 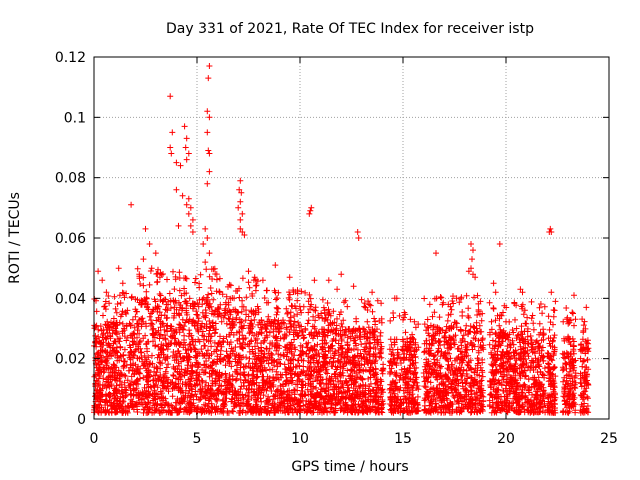 What do you see at coordinates (403, 439) in the screenshot?
I see `x-tick-label: 15` at bounding box center [403, 439].